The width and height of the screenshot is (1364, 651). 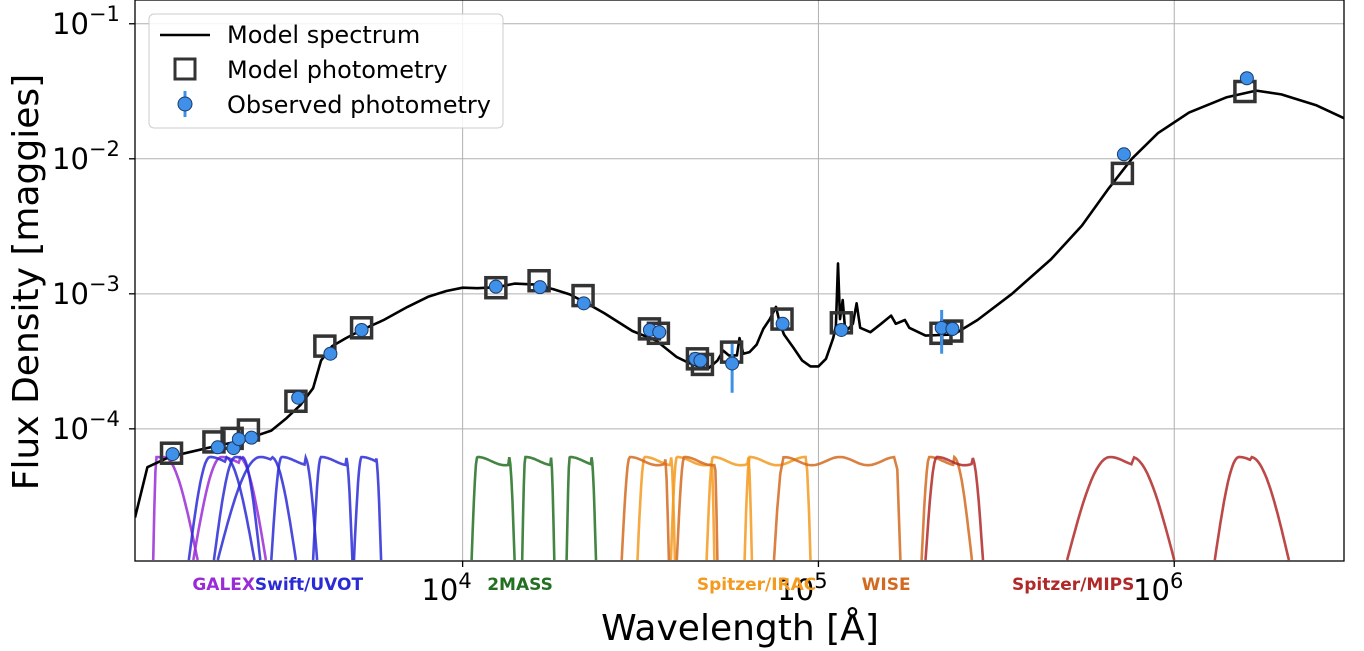 I want to click on y-tick-label: 10⁻³, so click(x=86, y=291).